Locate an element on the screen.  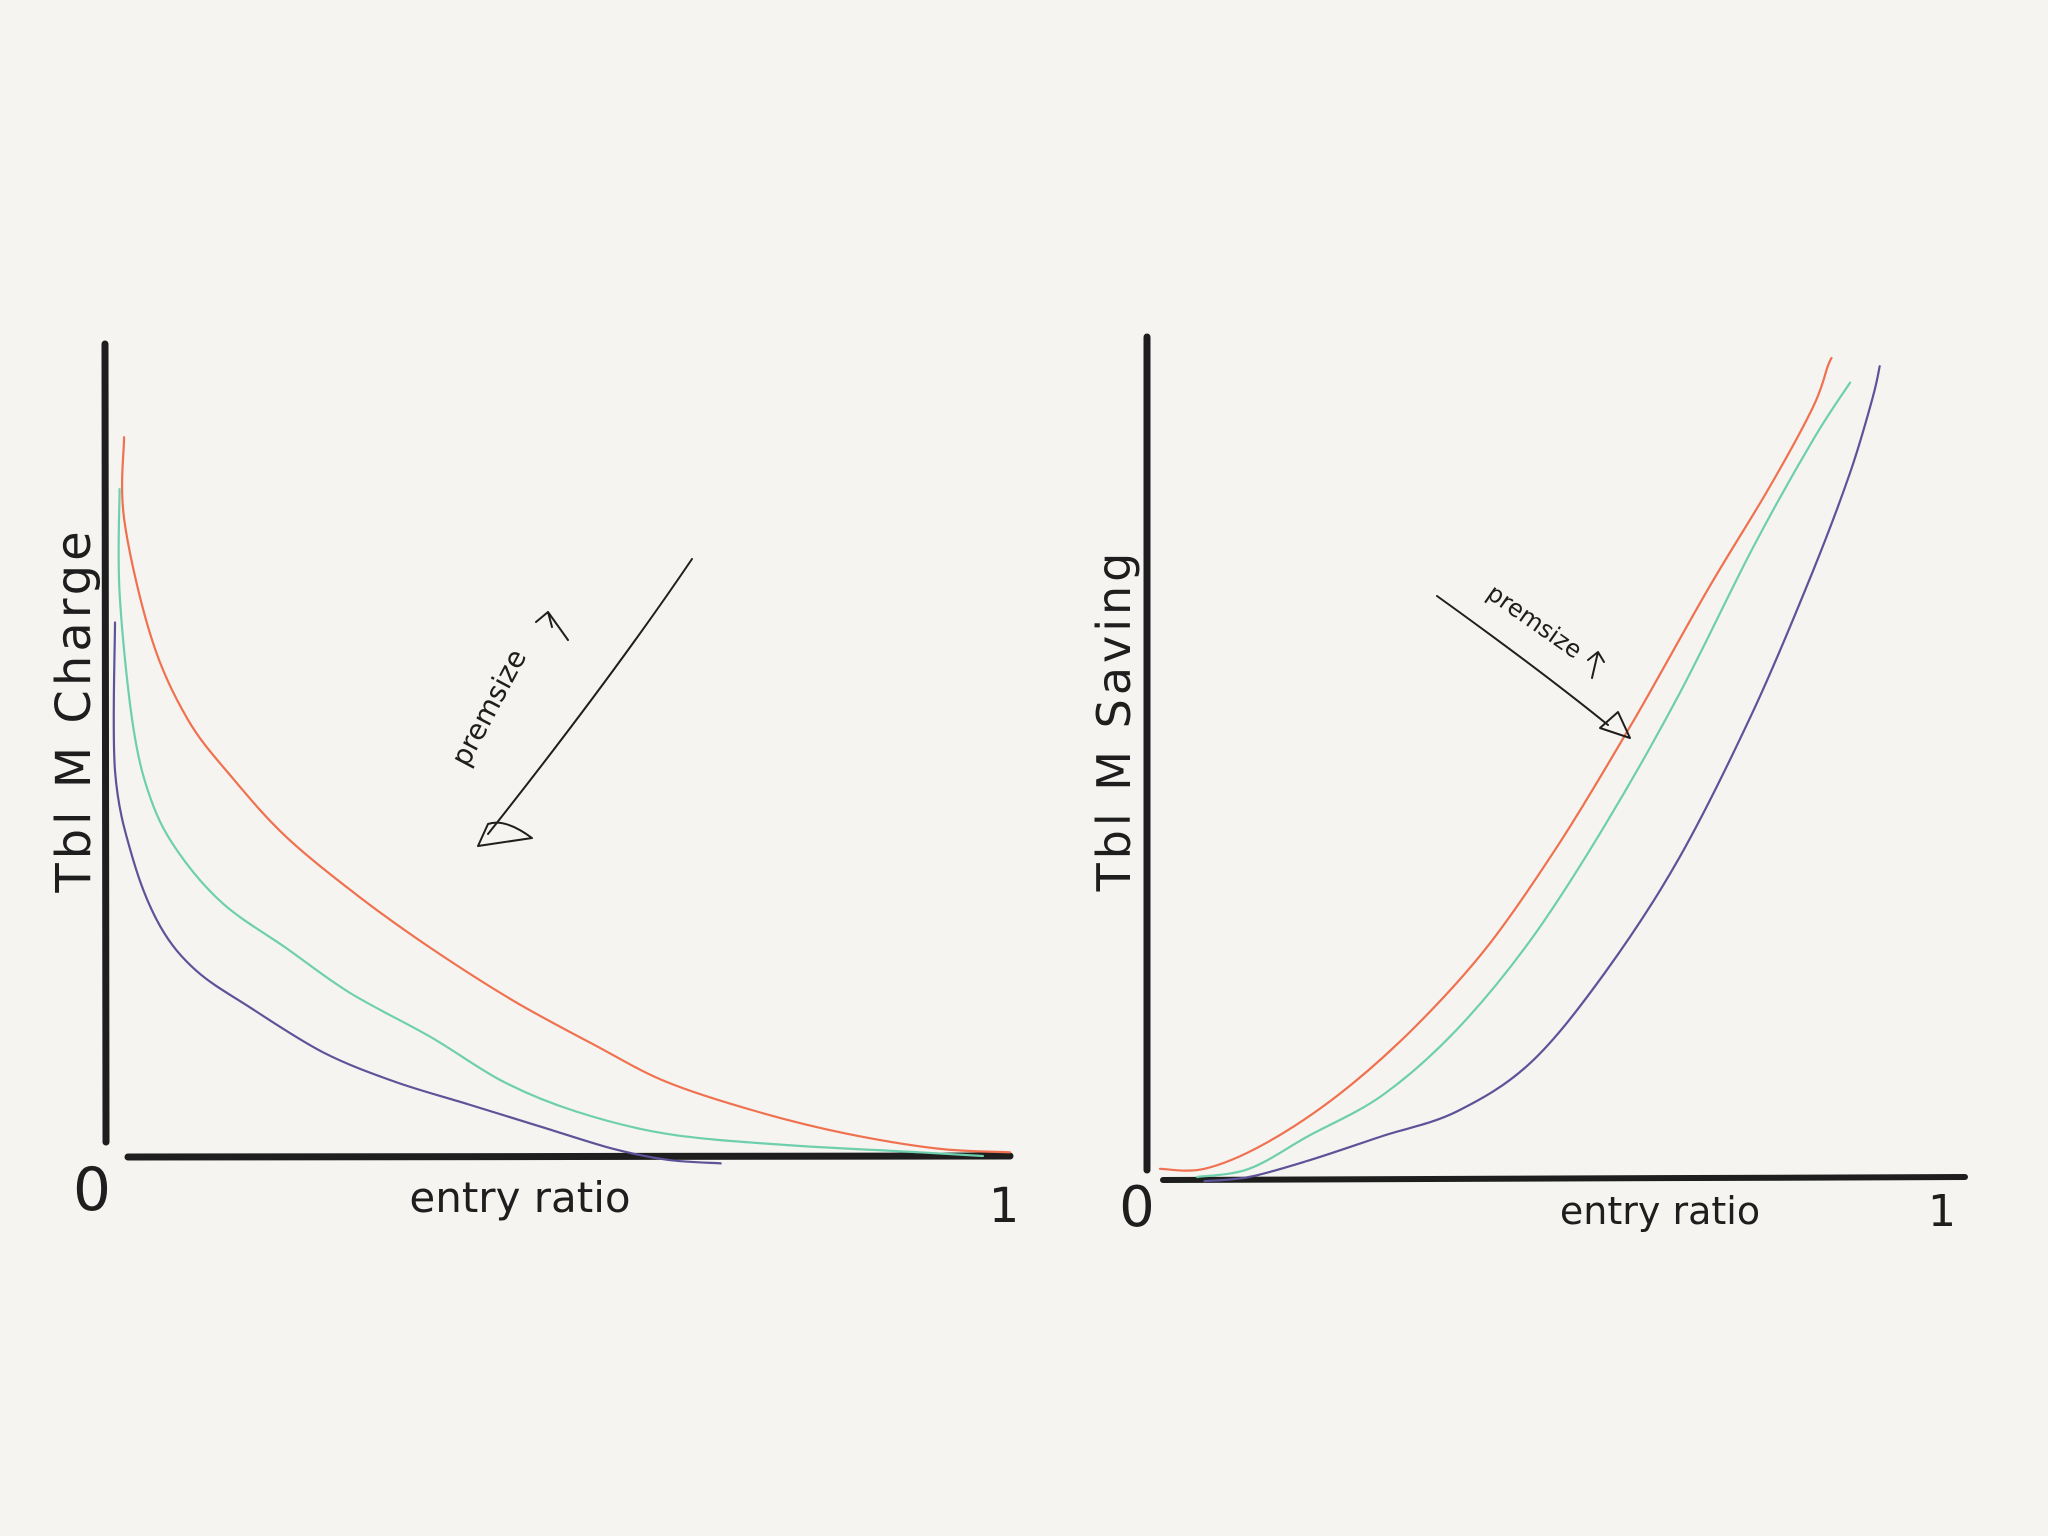
y-axis-label: Tbl M Saving is located at coordinates (1114, 721).